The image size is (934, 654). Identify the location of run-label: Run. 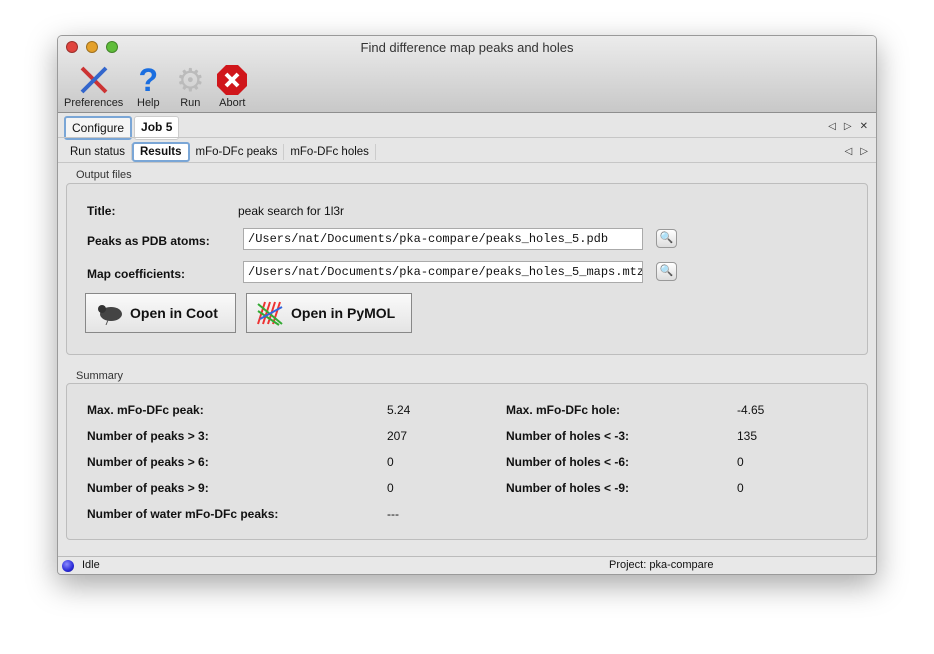
(190, 103).